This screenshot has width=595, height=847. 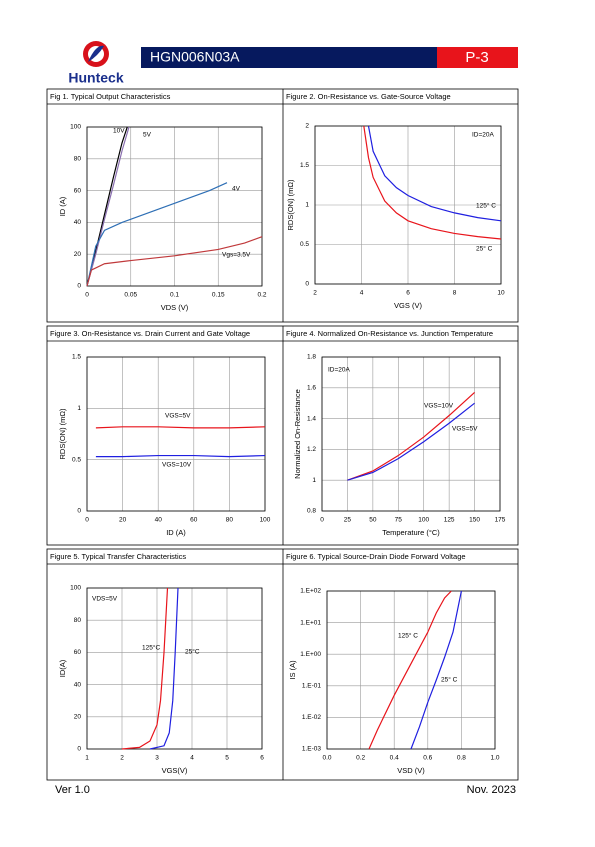 What do you see at coordinates (292, 670) in the screenshot?
I see `y-axis-label: IS (A)` at bounding box center [292, 670].